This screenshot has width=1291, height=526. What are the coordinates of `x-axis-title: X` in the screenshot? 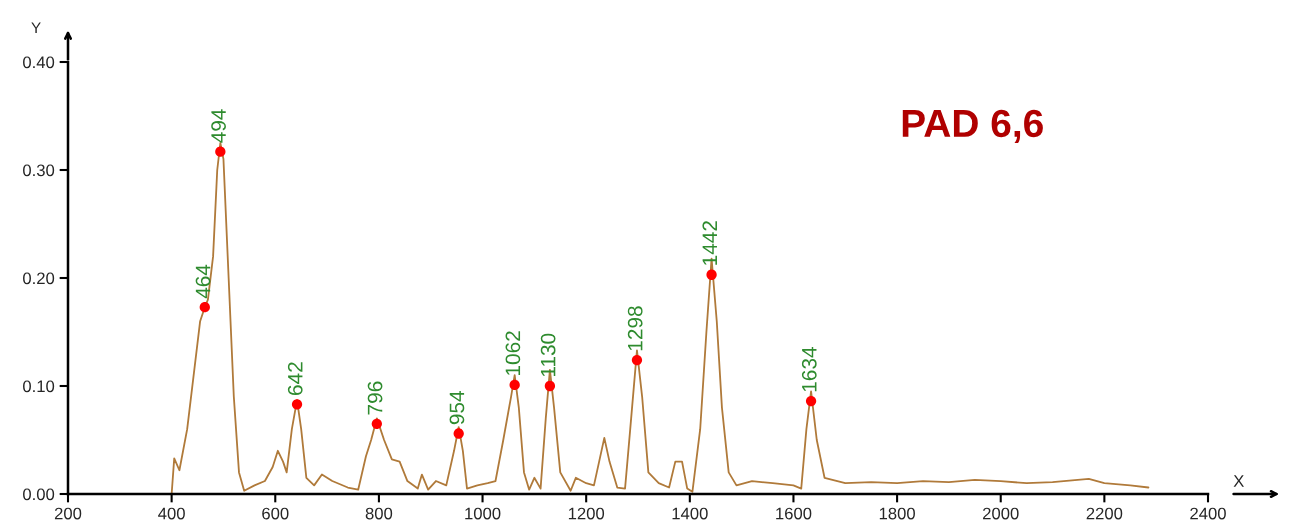 It's located at (1238, 481).